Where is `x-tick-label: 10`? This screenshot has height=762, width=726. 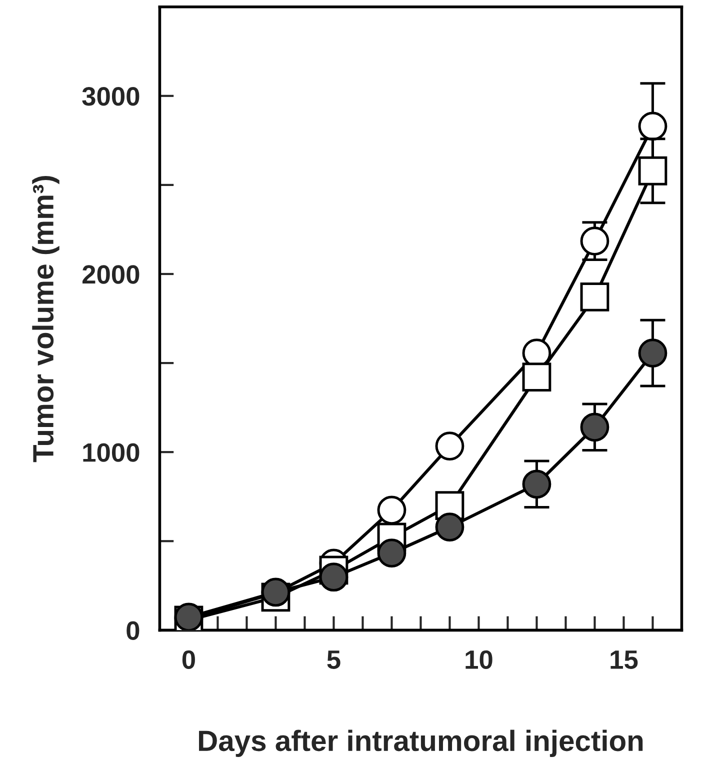 x-tick-label: 10 is located at coordinates (479, 659).